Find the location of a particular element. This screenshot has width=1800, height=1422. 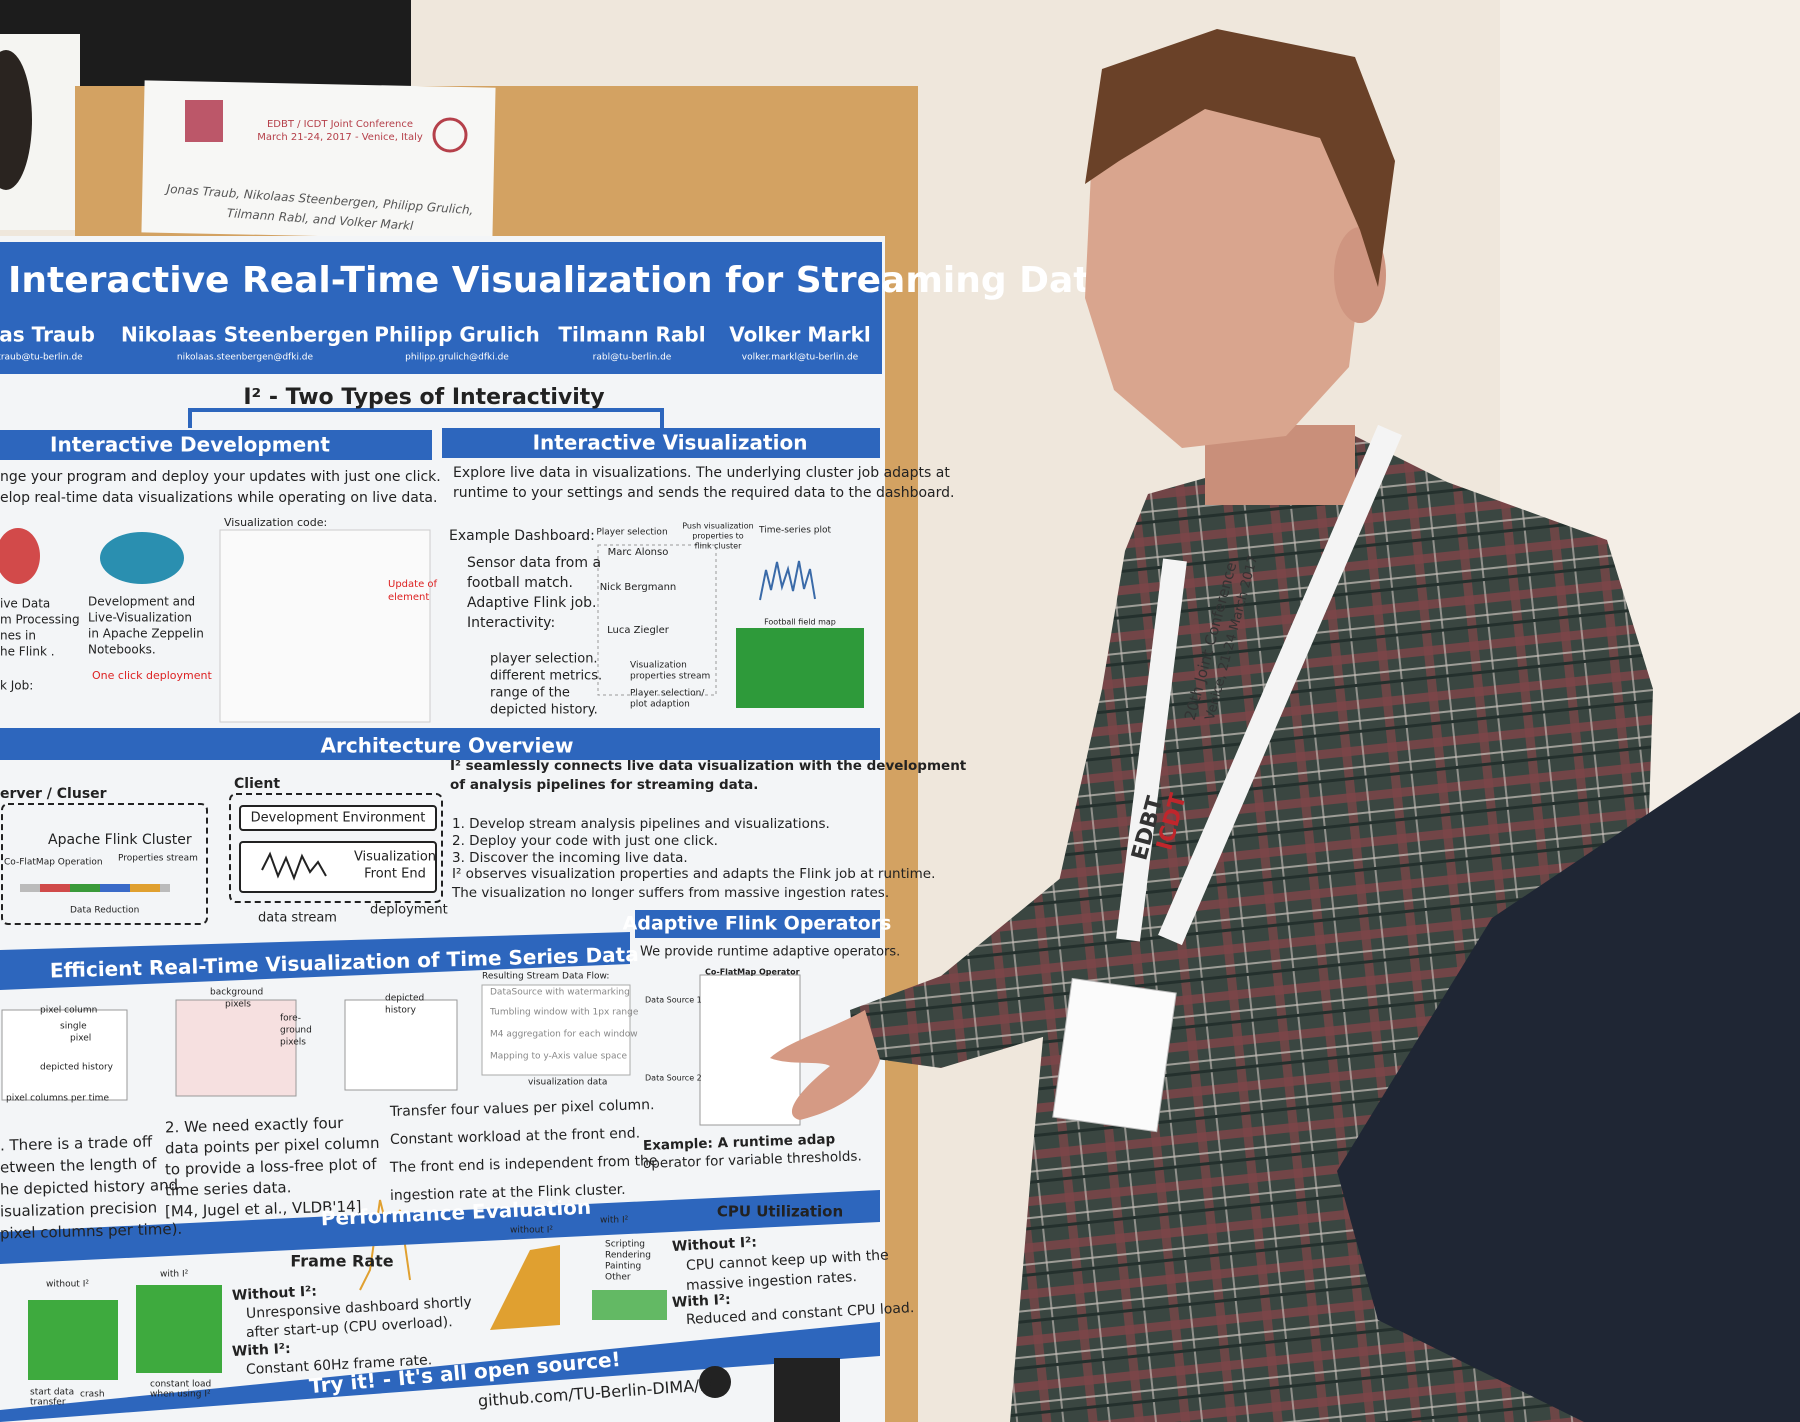

poster-text: background is located at coordinates (236, 993).